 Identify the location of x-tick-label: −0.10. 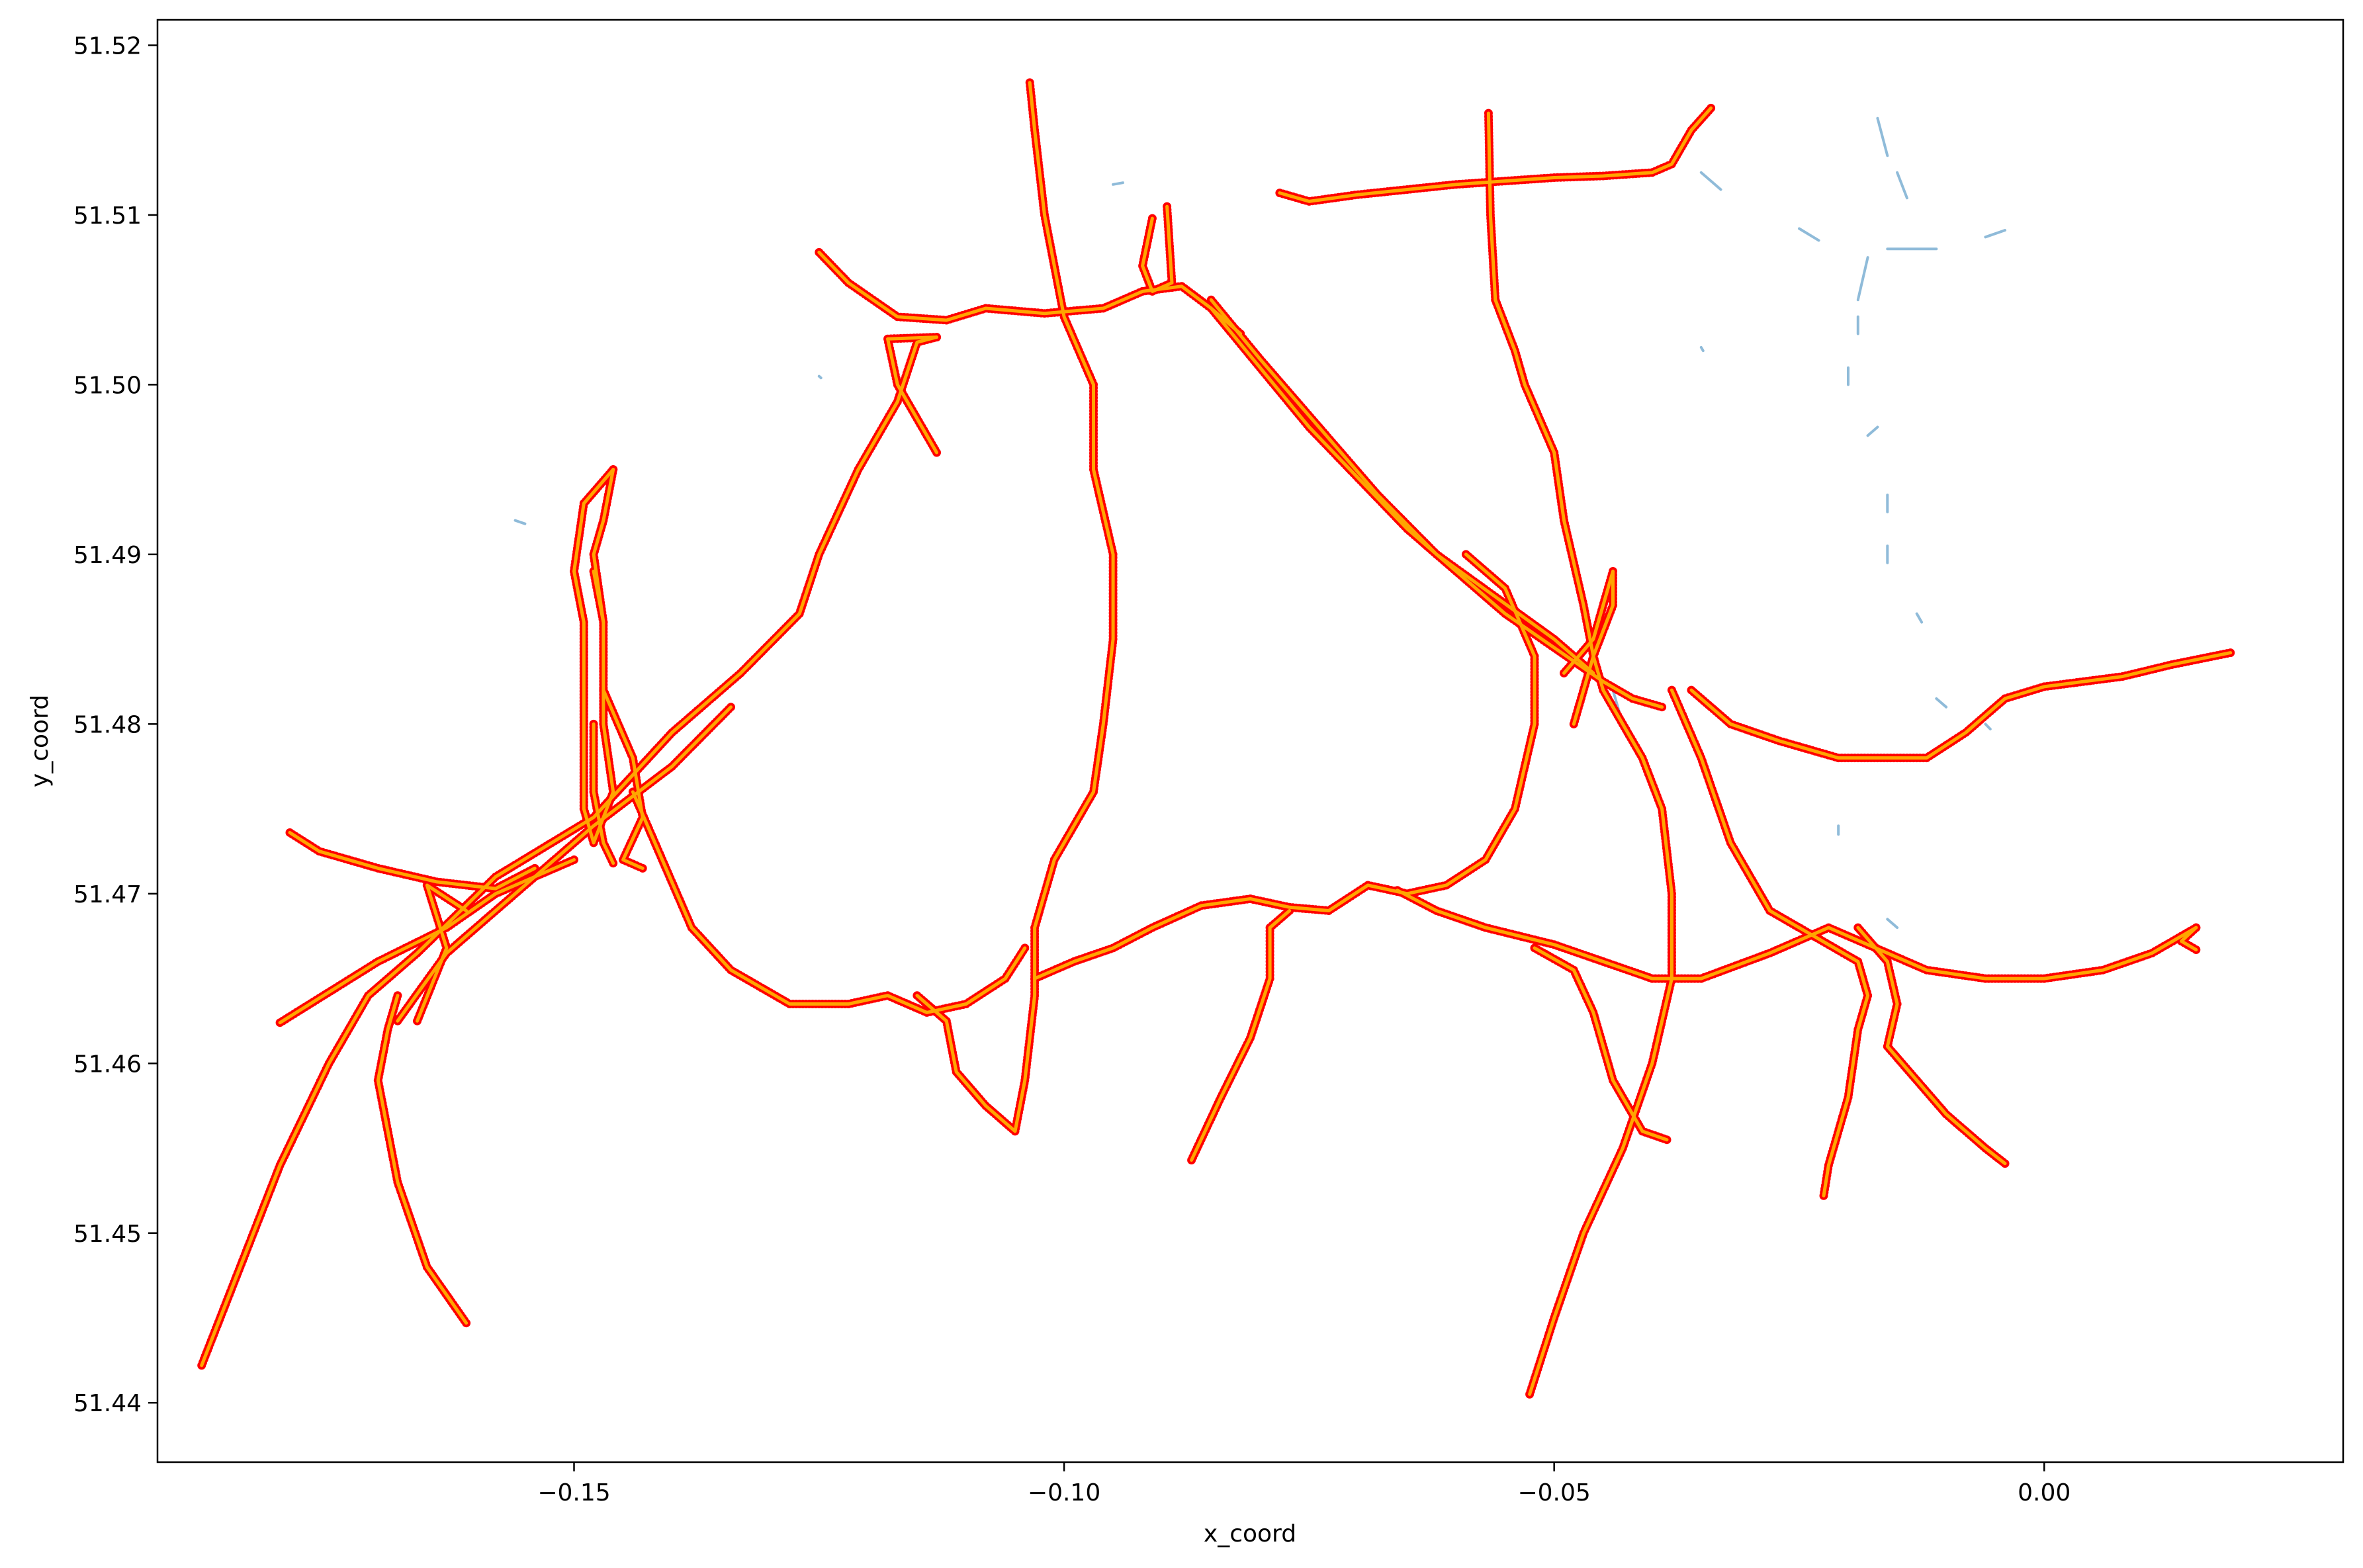
(1064, 1493).